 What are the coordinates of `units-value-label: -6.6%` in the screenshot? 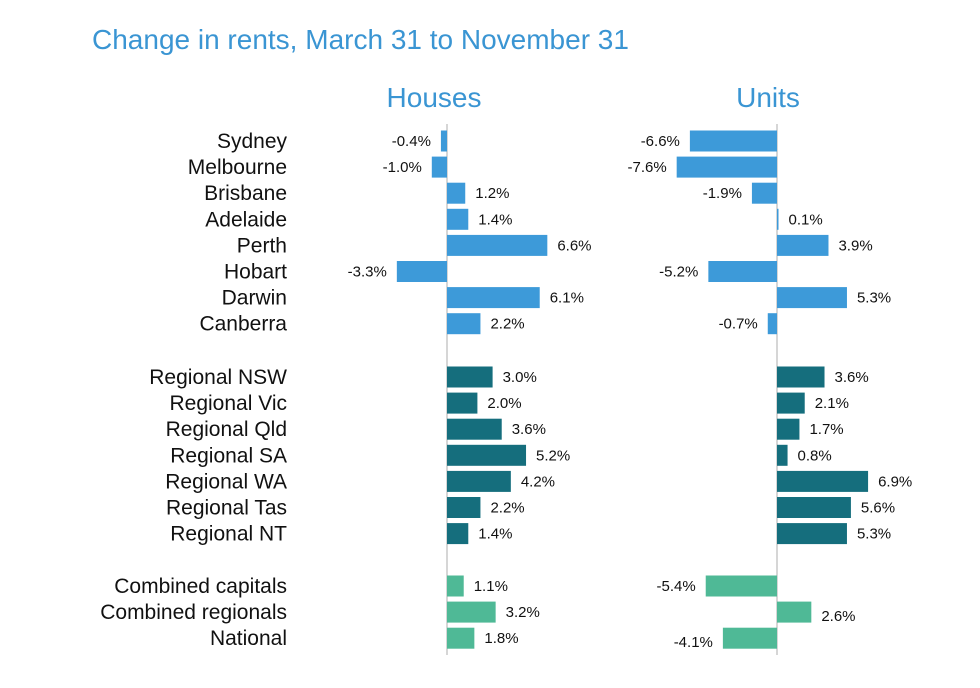 It's located at (660, 141).